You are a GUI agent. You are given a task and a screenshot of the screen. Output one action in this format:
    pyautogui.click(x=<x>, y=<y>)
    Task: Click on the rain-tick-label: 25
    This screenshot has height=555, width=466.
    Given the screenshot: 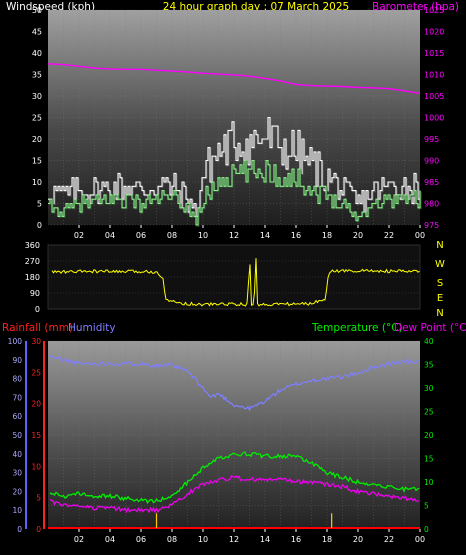 What is the action you would take?
    pyautogui.click(x=36, y=372)
    